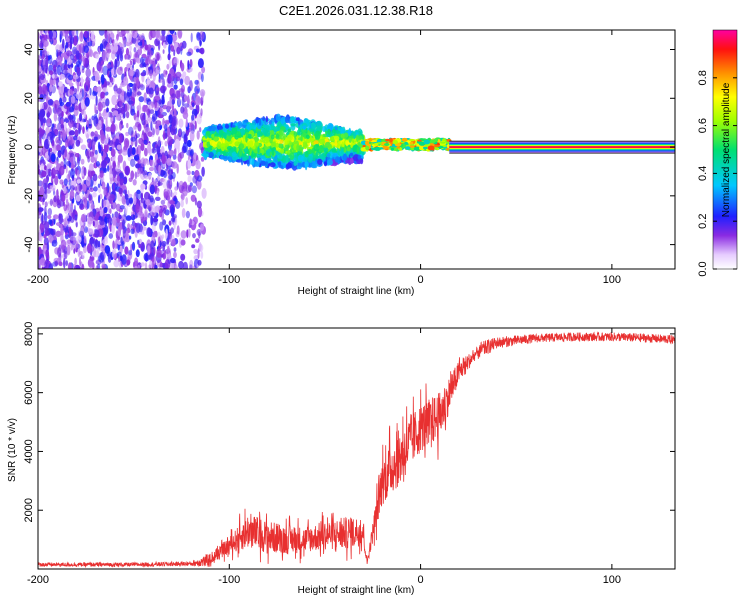  Describe the element at coordinates (726, 149) in the screenshot. I see `colorbar-label: Normalized spectral amplitude` at that location.